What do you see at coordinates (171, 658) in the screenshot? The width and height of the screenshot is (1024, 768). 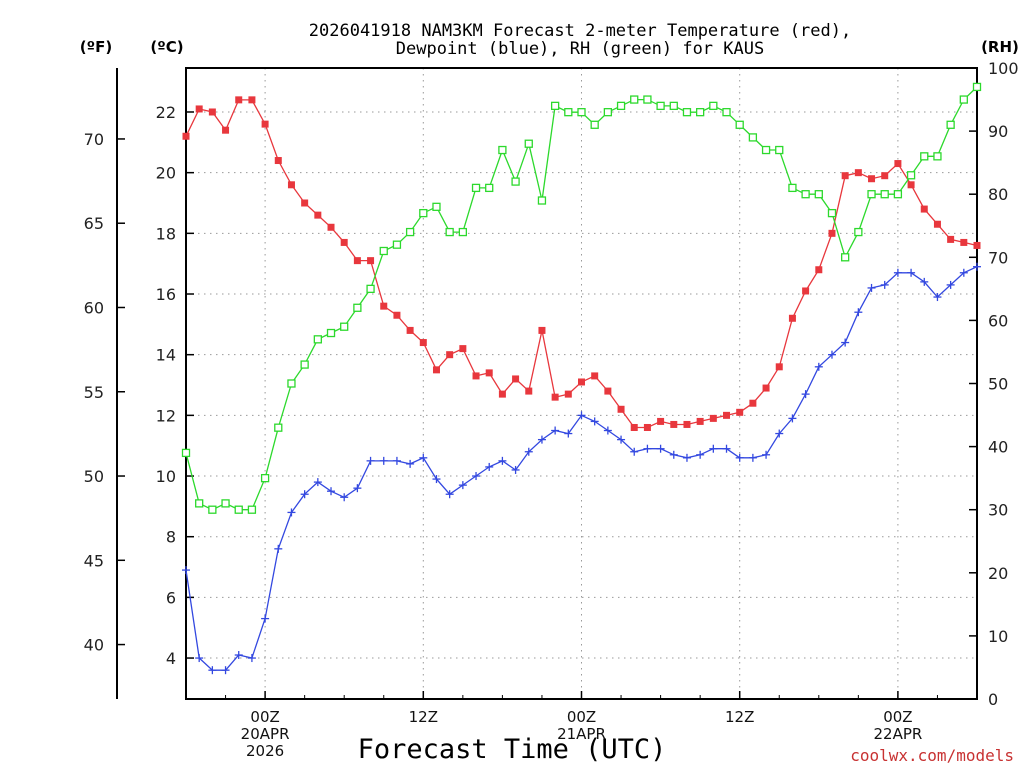 I see `celsius-tick-label: 4` at bounding box center [171, 658].